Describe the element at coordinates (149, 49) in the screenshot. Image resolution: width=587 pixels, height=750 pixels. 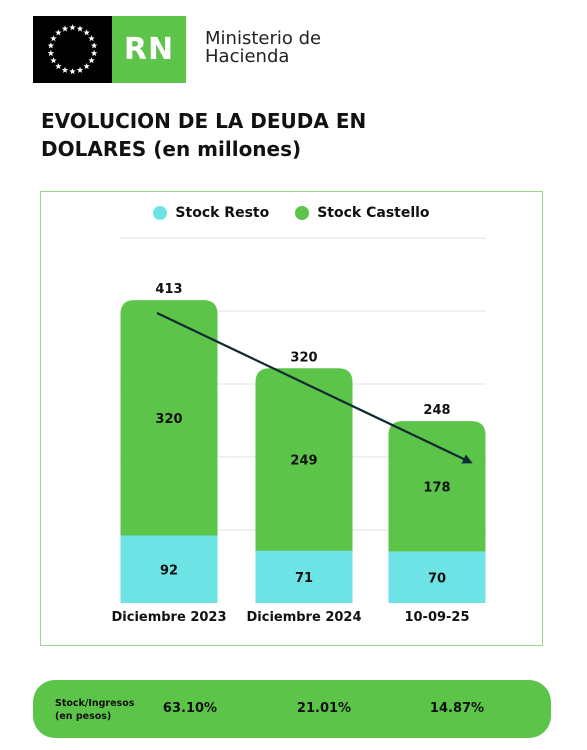
I see `logo-rn-text: RN` at that location.